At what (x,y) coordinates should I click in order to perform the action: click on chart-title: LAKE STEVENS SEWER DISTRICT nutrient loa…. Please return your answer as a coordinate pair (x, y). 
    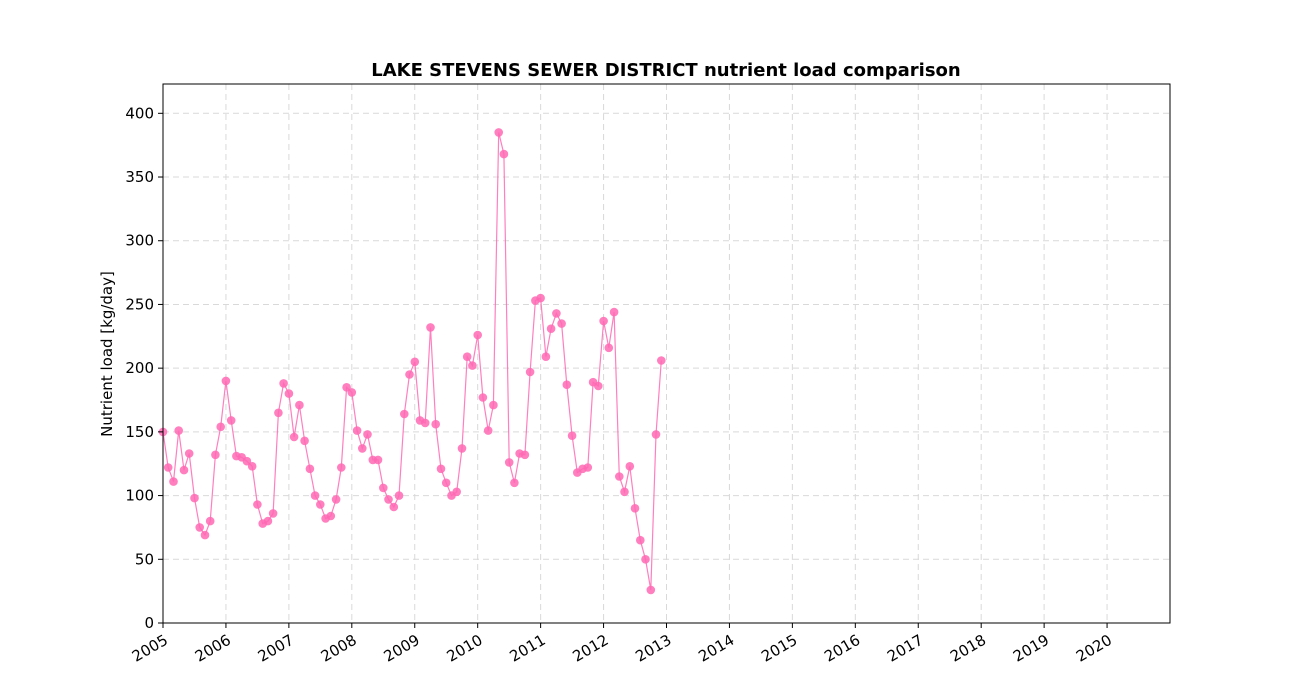
    Looking at the image, I should click on (665, 70).